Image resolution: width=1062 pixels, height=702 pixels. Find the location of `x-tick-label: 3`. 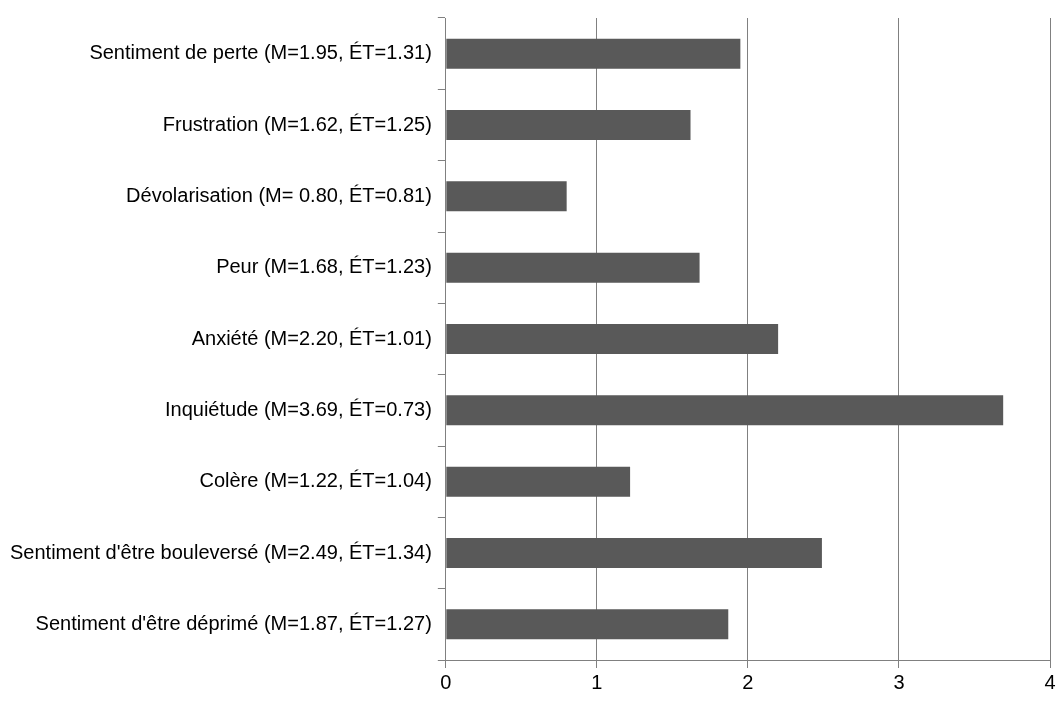

x-tick-label: 3 is located at coordinates (899, 681).